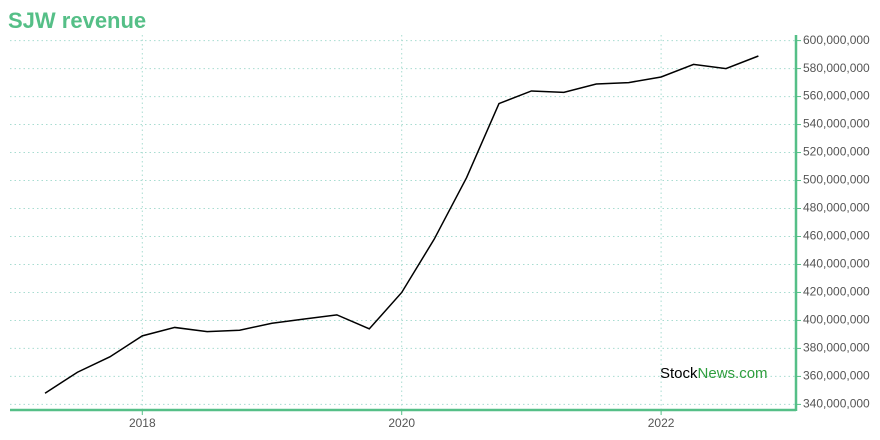 Image resolution: width=880 pixels, height=440 pixels. I want to click on x-tick-label: 2022, so click(661, 423).